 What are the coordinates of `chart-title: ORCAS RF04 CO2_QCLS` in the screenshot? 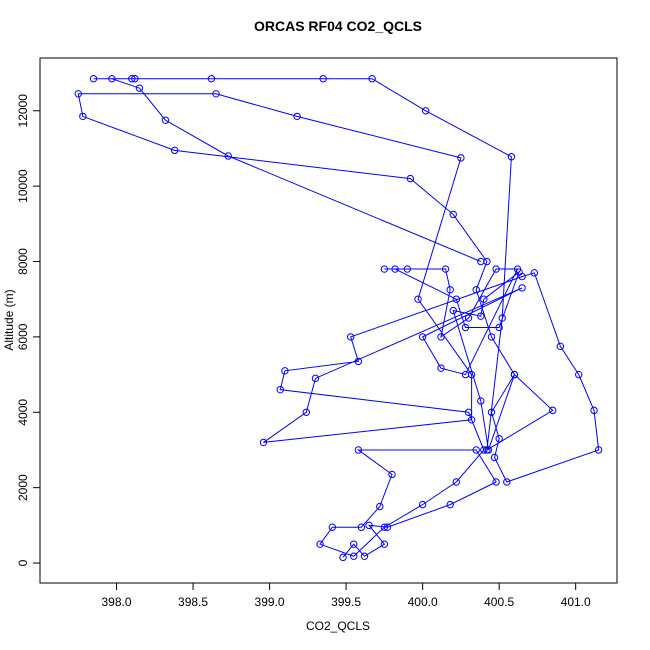 It's located at (338, 26).